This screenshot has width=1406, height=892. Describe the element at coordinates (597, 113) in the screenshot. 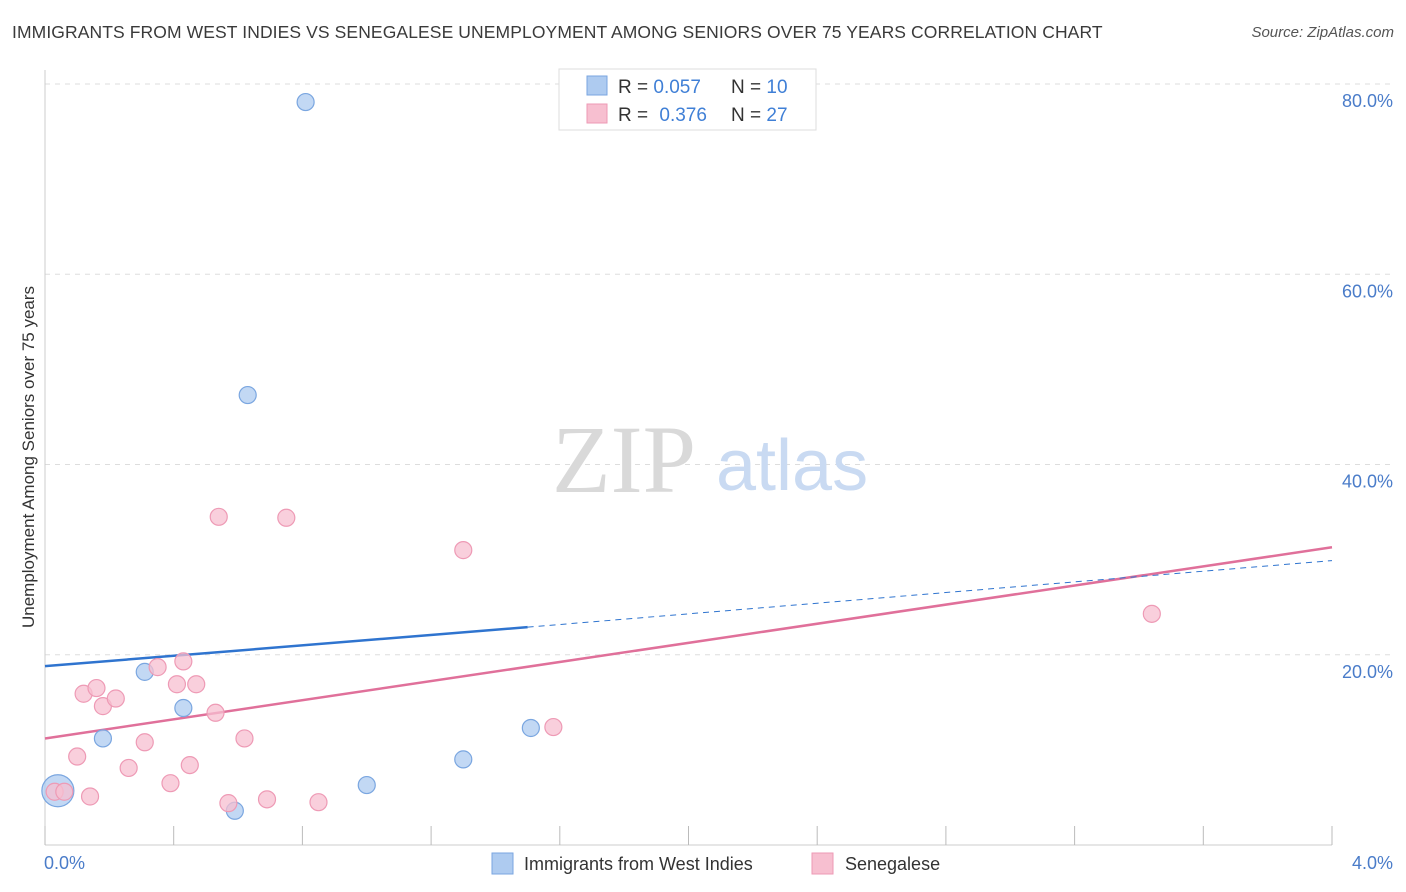

I see `stats-swatch-pink` at that location.